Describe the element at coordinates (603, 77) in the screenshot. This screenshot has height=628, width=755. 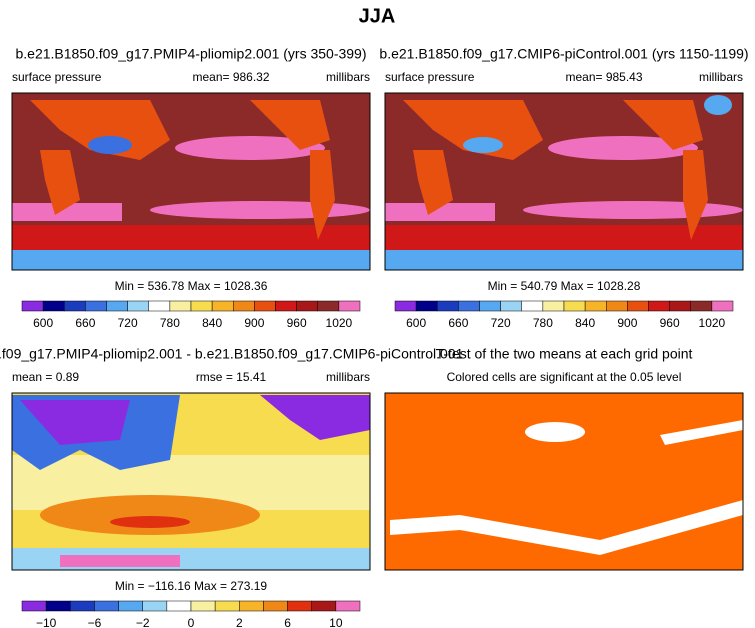
I see `panel-center-label: mean= 985.43` at that location.